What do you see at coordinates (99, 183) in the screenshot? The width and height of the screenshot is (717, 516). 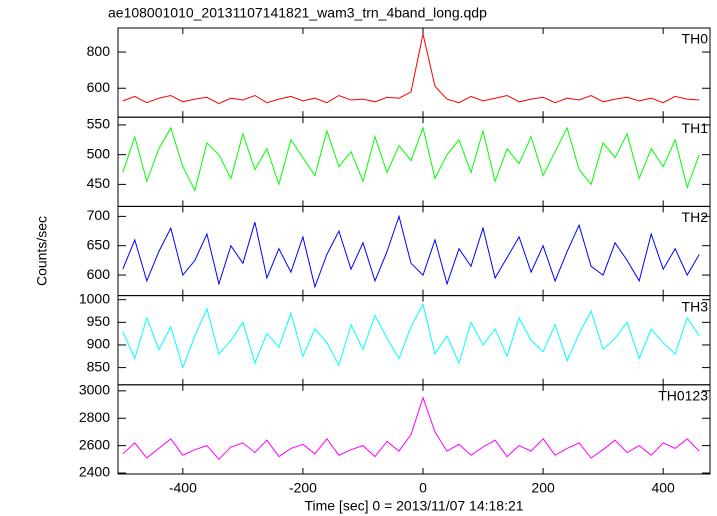 I see `y-tick-label: 450` at bounding box center [99, 183].